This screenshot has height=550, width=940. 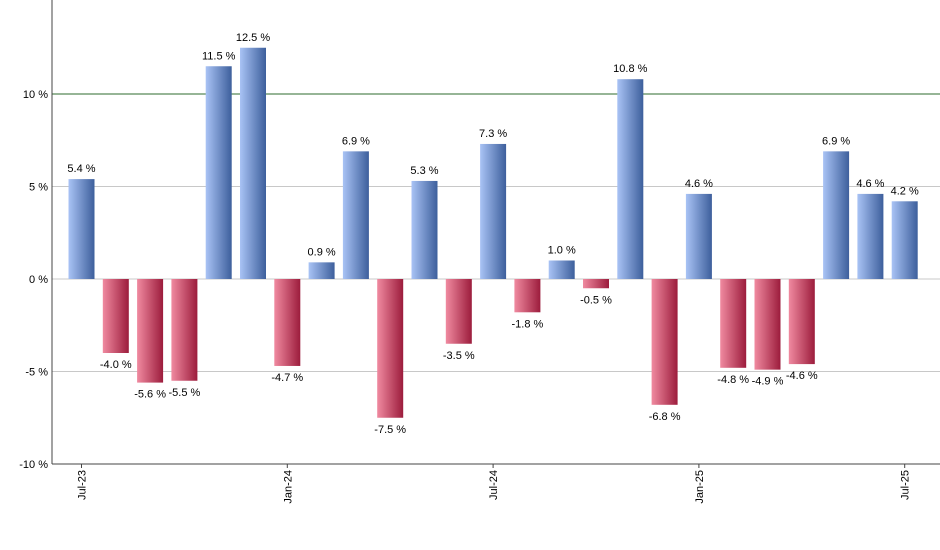 I want to click on data-label: -1.8 %, so click(x=528, y=324).